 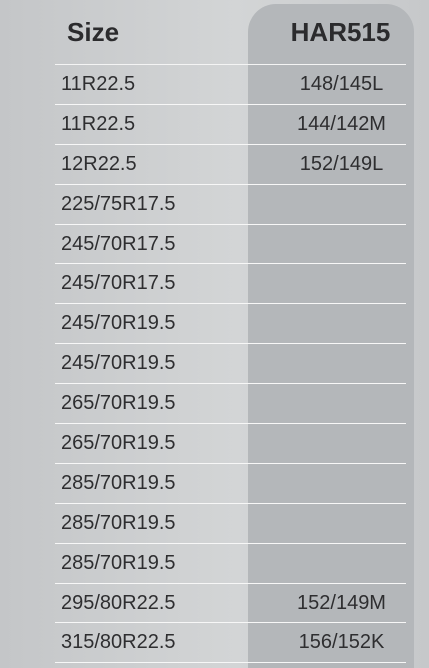 I want to click on table-row: 225/75R17.5, so click(x=230, y=204).